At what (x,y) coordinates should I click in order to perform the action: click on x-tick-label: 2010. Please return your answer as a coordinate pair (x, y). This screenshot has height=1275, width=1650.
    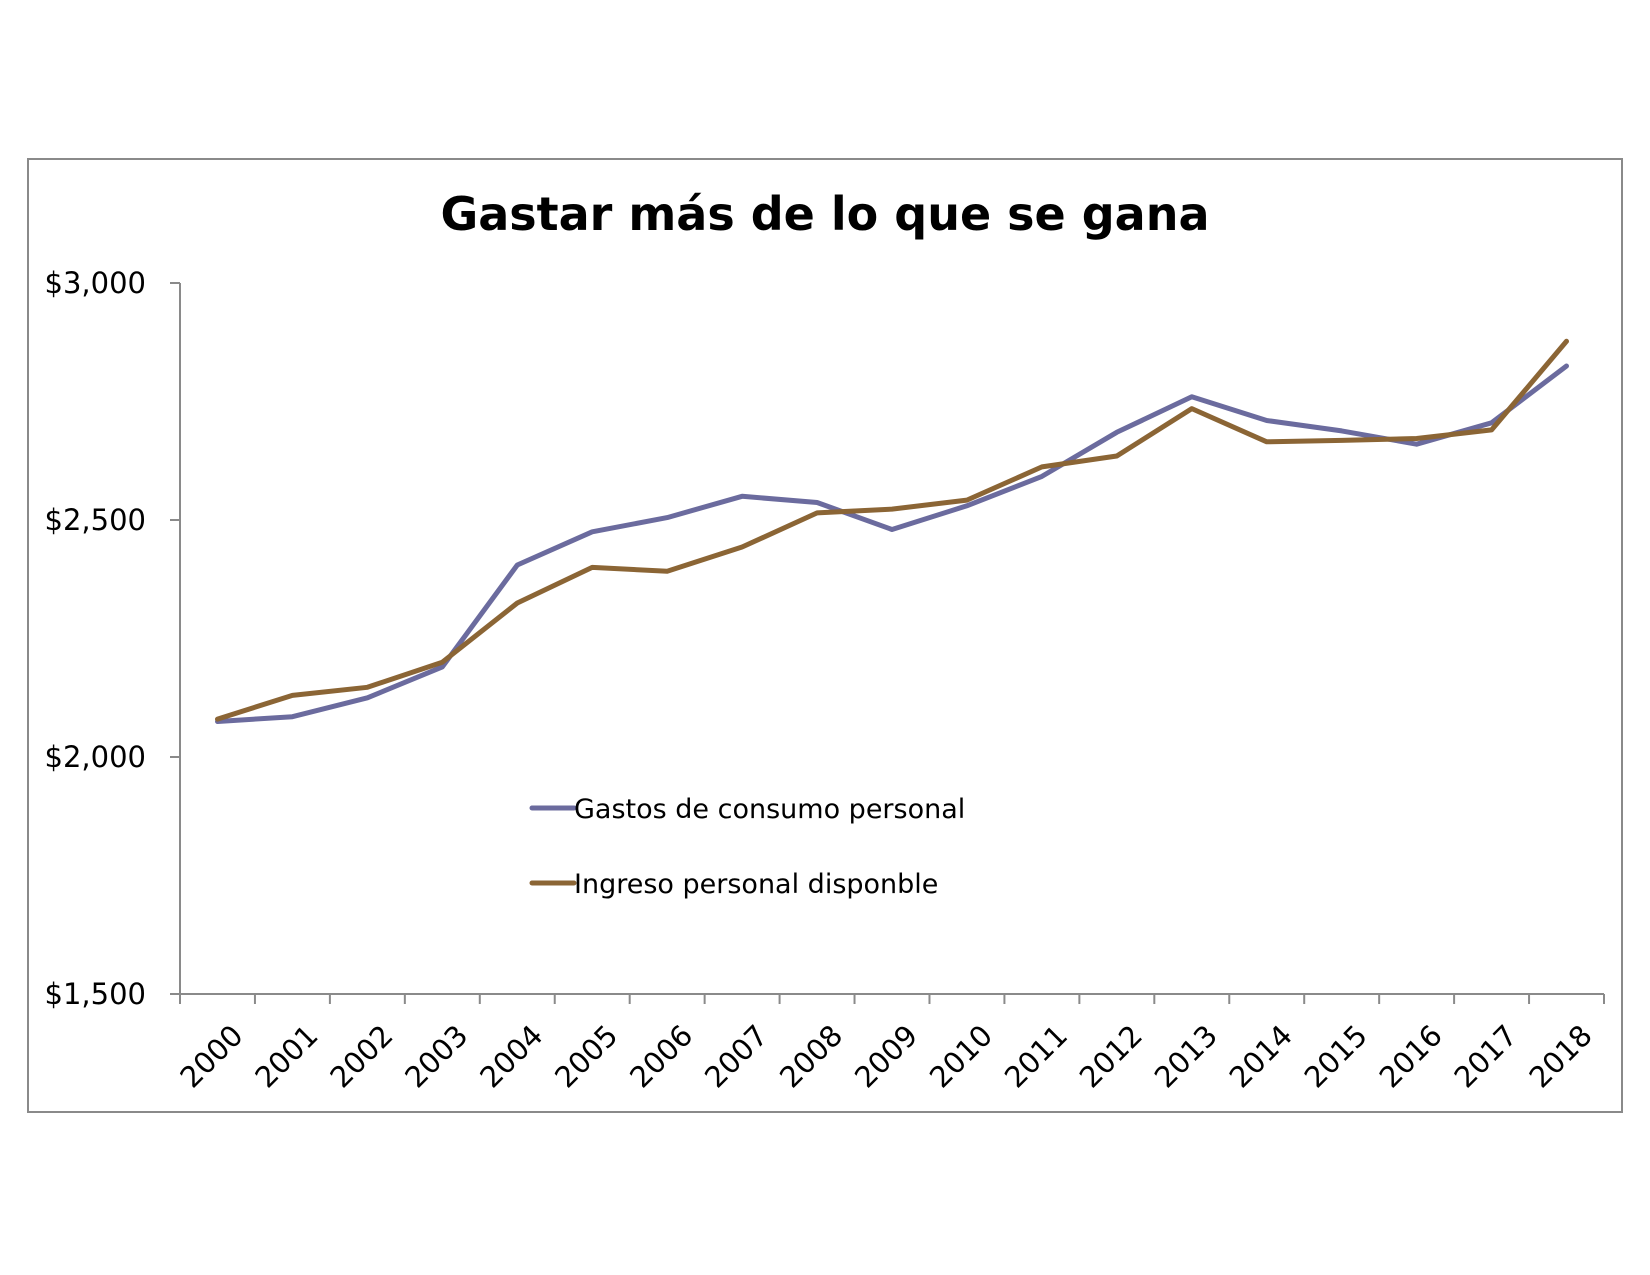
    Looking at the image, I should click on (961, 1056).